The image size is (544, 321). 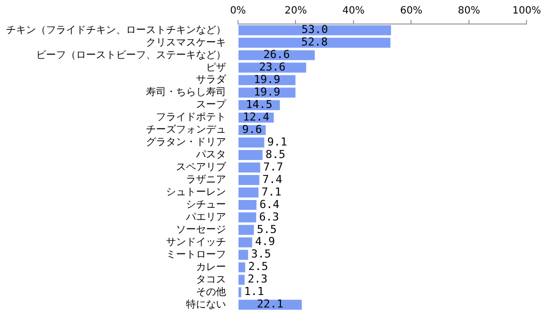 I want to click on data-label: 2.5, so click(x=258, y=267).